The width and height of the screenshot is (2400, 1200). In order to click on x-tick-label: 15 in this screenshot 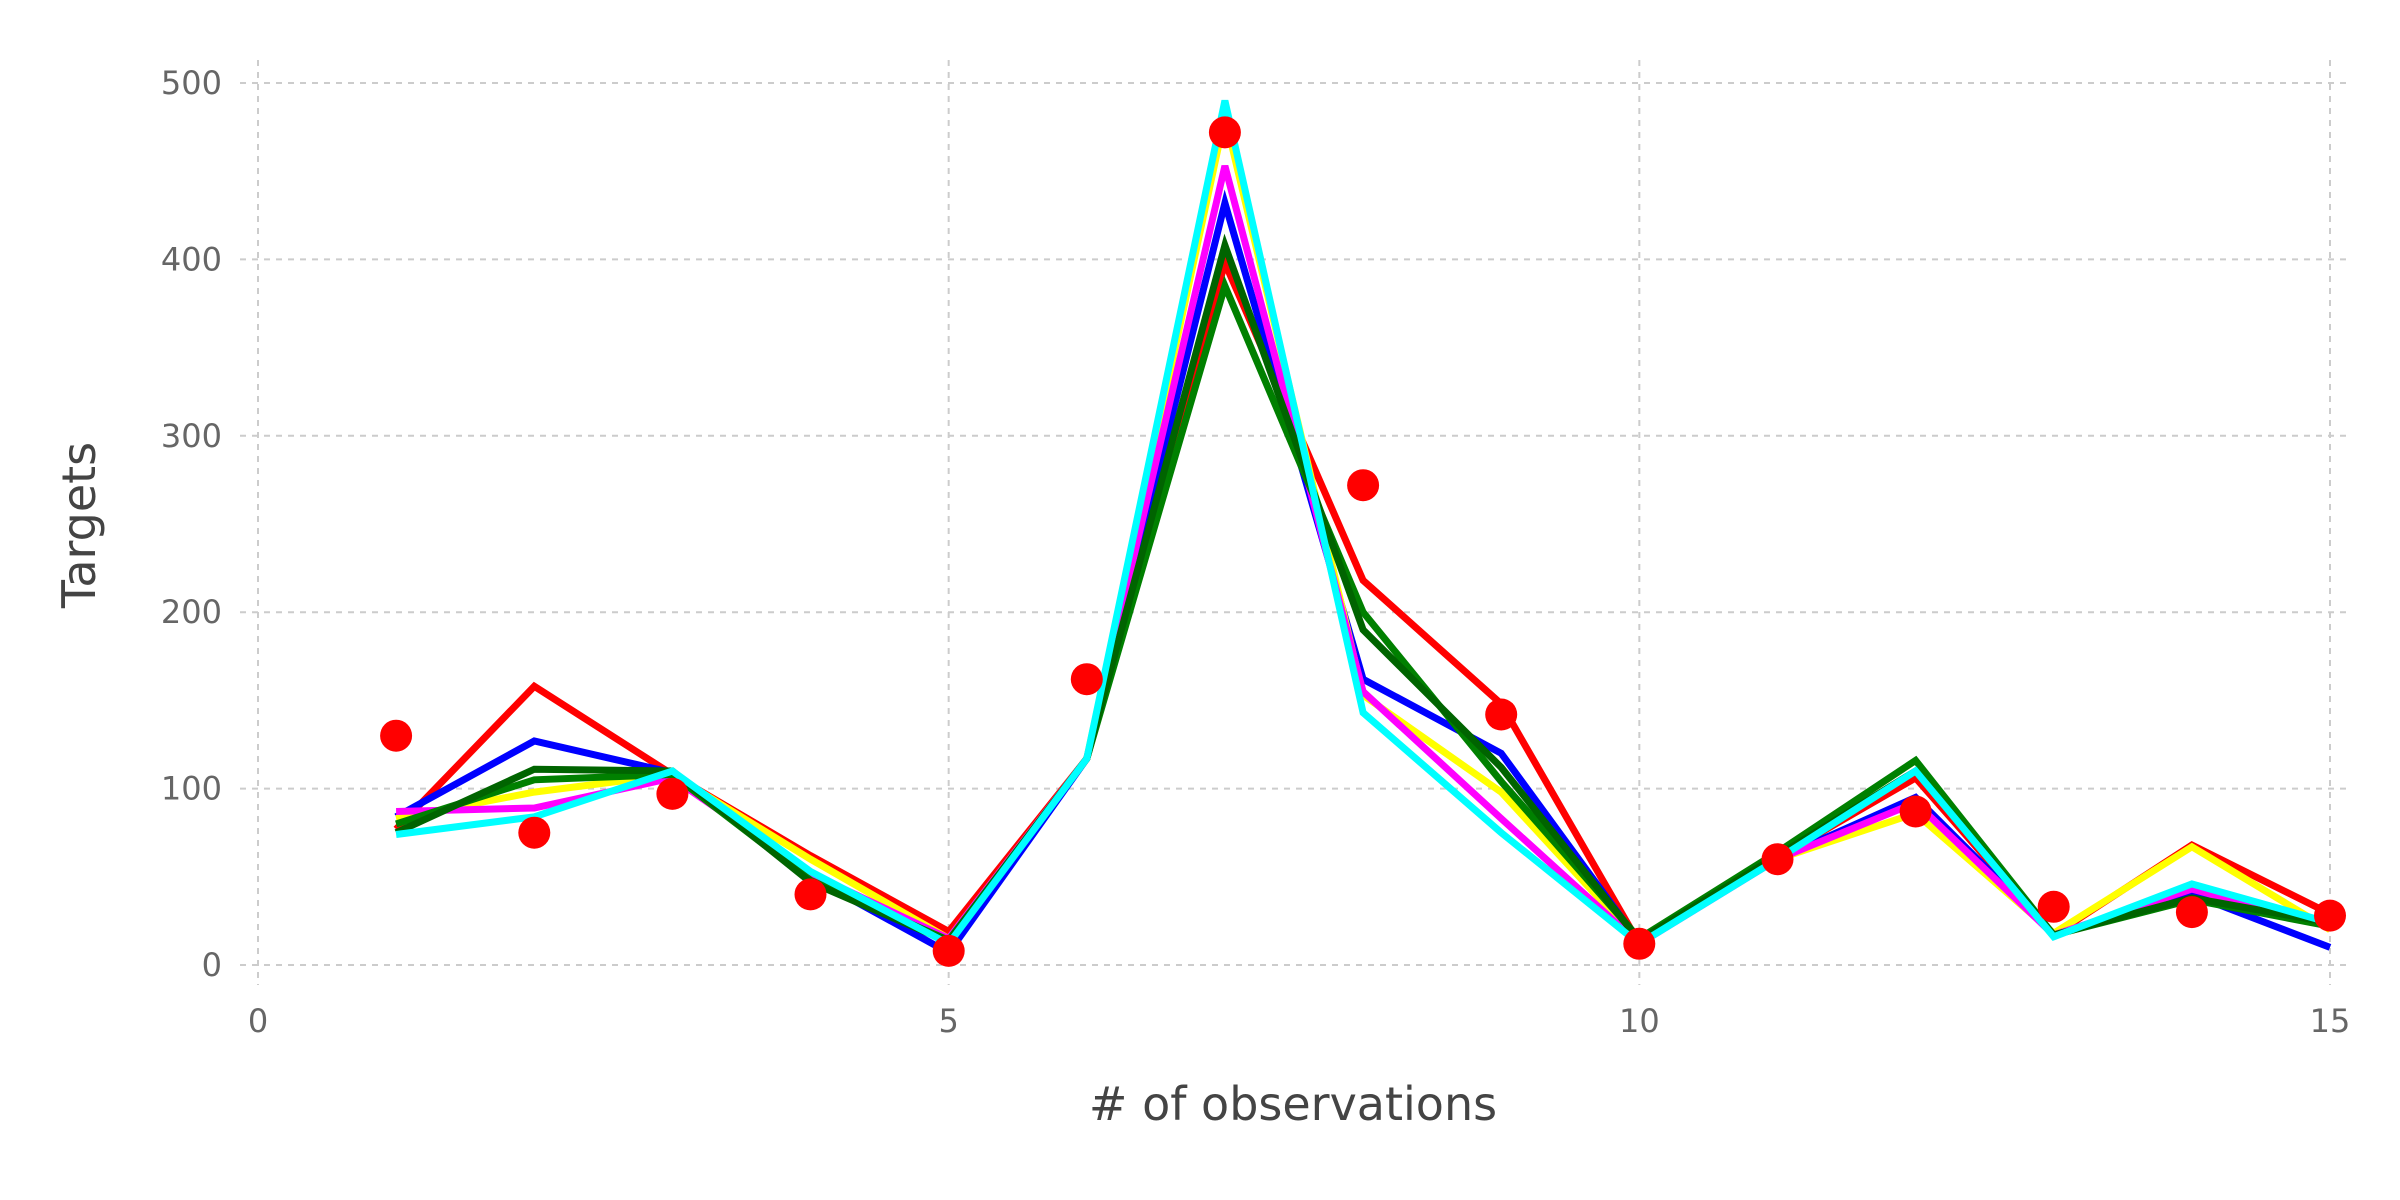, I will do `click(2330, 1021)`.